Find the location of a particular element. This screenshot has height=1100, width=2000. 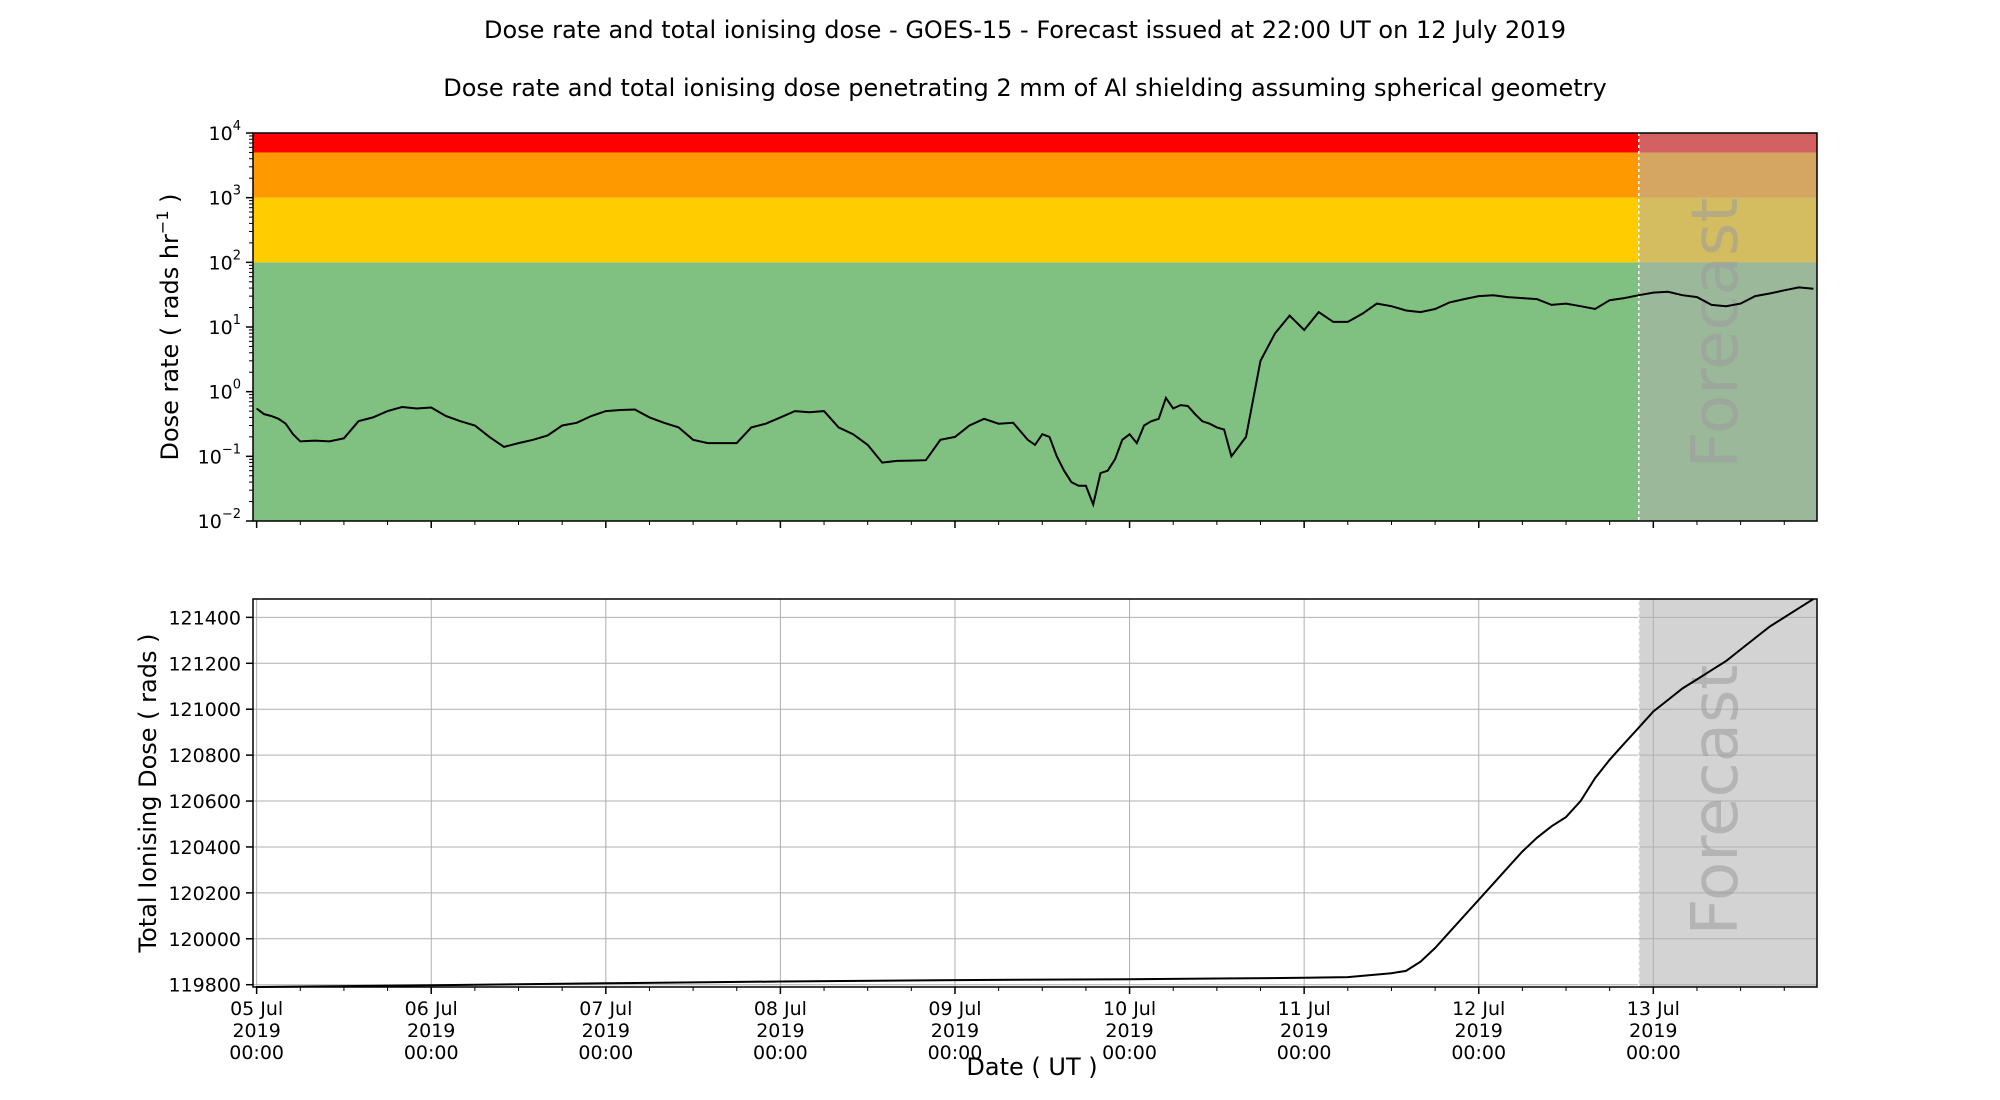

total-dose-y-tick-label-6: 121000 is located at coordinates (204, 710).